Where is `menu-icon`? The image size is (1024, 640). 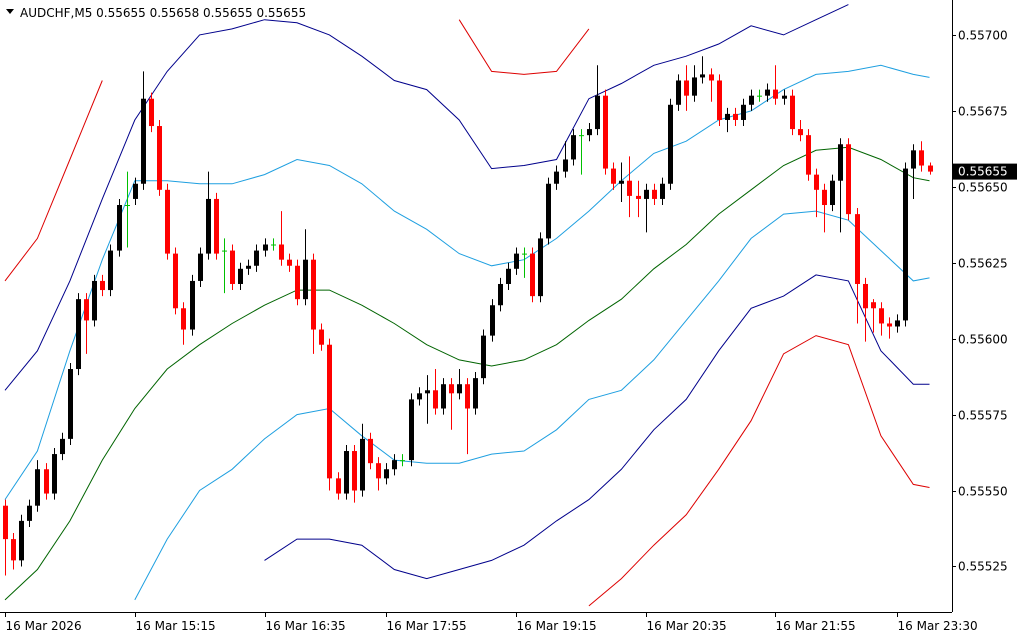
menu-icon is located at coordinates (10, 11).